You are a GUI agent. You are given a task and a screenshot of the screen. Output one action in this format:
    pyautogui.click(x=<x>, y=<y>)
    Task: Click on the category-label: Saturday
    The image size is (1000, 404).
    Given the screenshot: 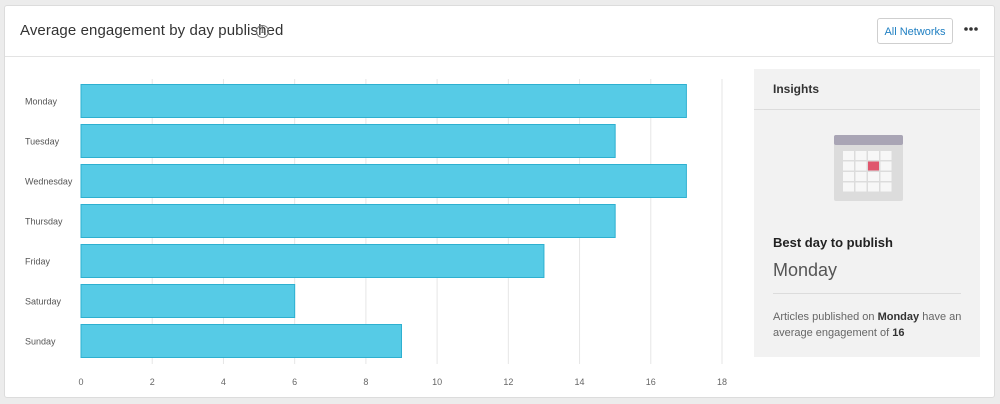 What is the action you would take?
    pyautogui.click(x=43, y=302)
    